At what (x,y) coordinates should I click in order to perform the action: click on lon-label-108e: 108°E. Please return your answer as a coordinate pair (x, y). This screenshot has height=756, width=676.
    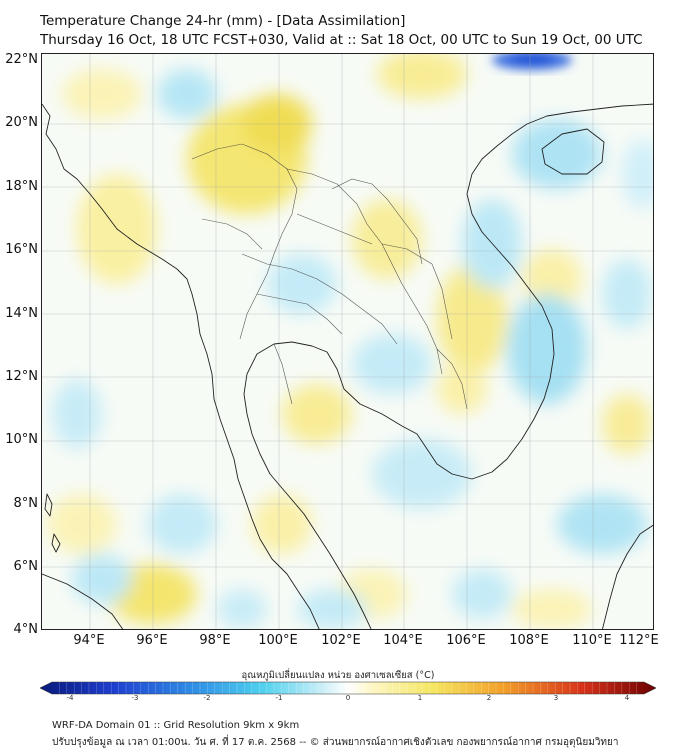
    Looking at the image, I should click on (529, 640).